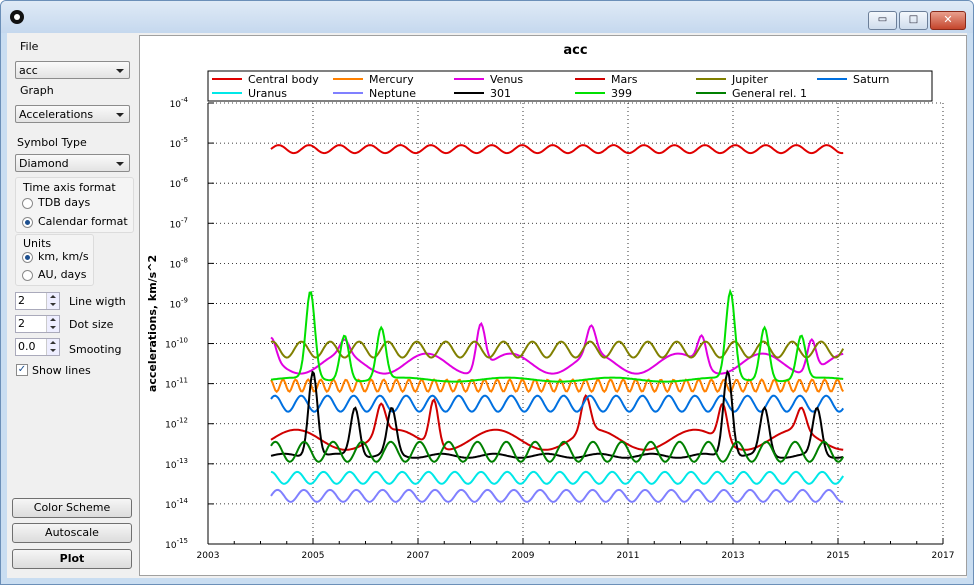  Describe the element at coordinates (176, 464) in the screenshot. I see `y-tick-label: 10⁻¹³` at that location.